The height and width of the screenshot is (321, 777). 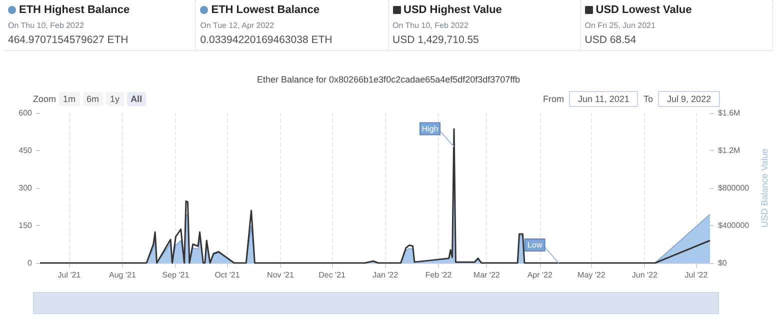 What do you see at coordinates (385, 275) in the screenshot?
I see `x-tick-label: Jan '22` at bounding box center [385, 275].